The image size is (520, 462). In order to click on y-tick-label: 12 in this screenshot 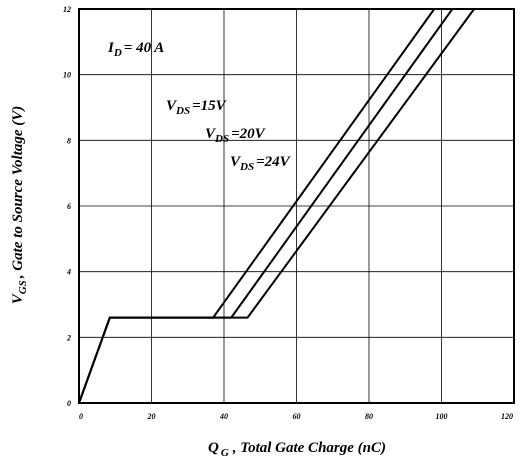, I will do `click(67, 9)`.